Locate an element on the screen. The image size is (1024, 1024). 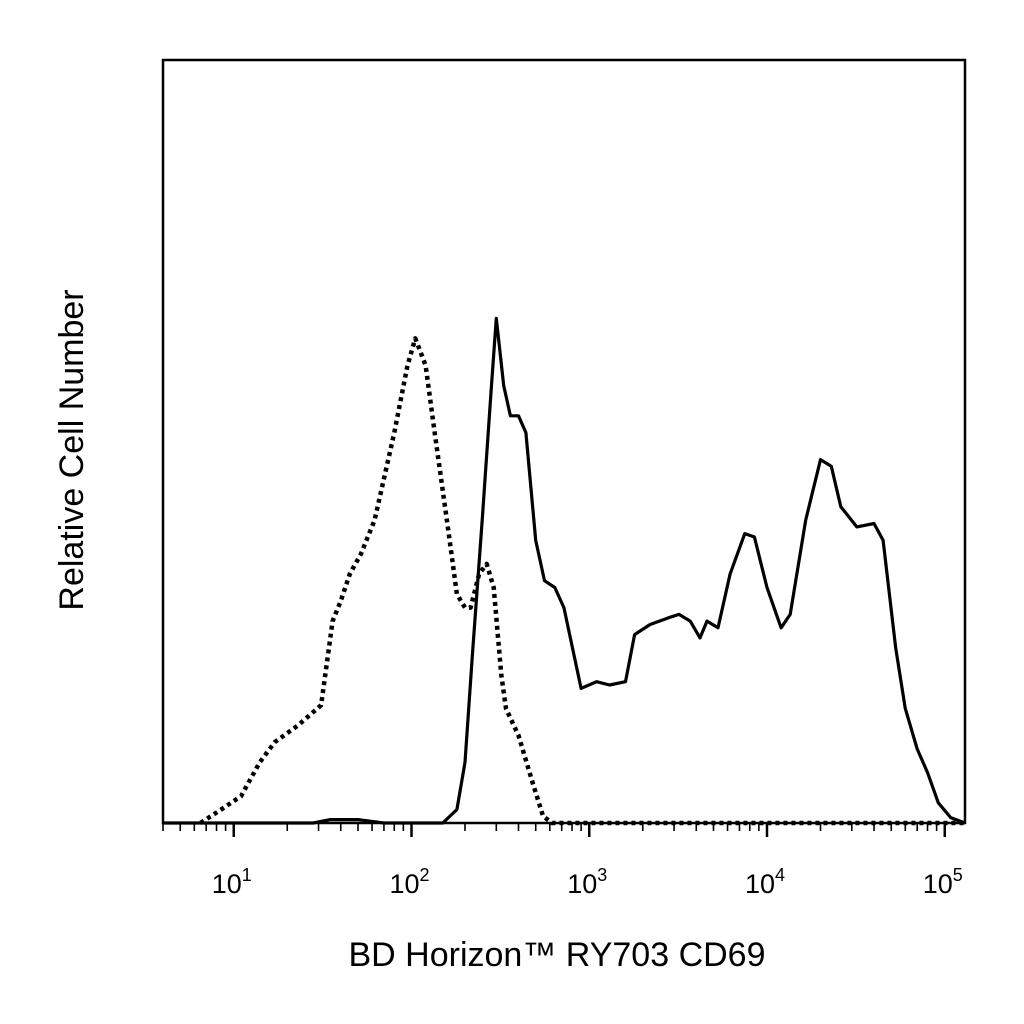
x-tick-label: 10¹ is located at coordinates (232, 882).